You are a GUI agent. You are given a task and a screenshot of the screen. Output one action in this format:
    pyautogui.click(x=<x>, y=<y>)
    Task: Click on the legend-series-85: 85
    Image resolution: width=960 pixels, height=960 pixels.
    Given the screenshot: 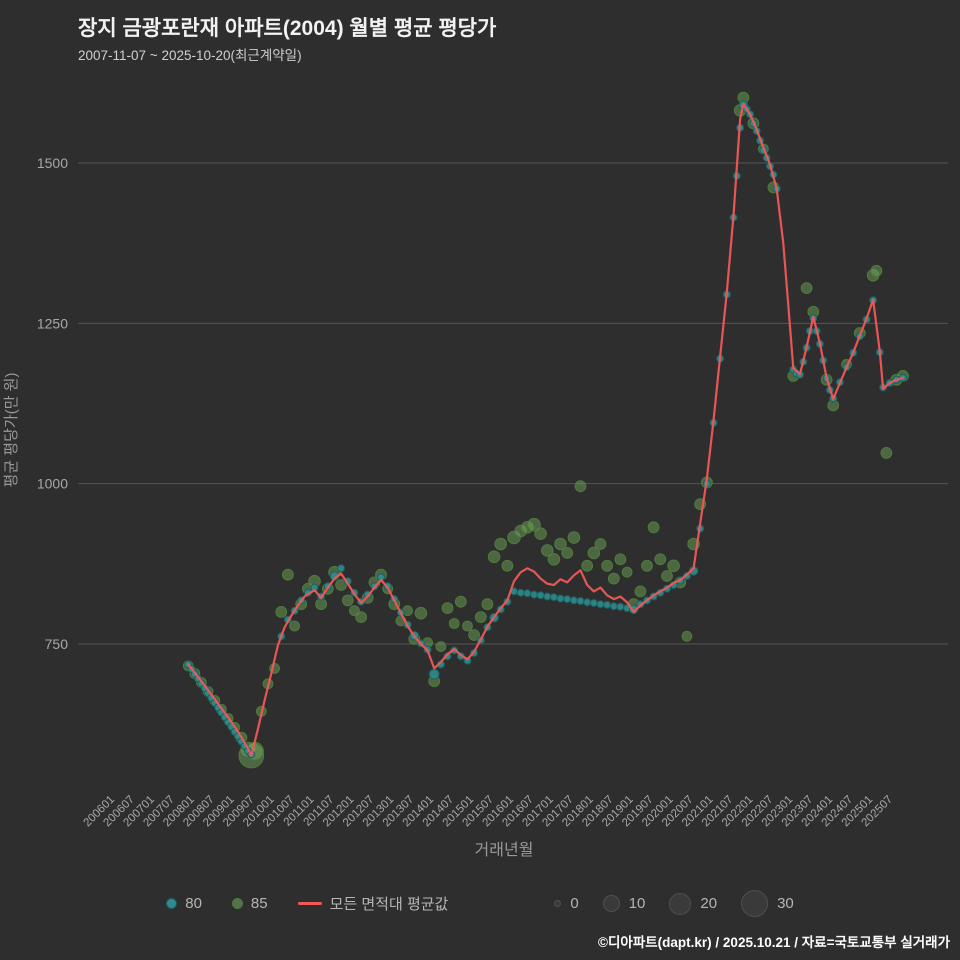 What is the action you would take?
    pyautogui.click(x=249, y=903)
    